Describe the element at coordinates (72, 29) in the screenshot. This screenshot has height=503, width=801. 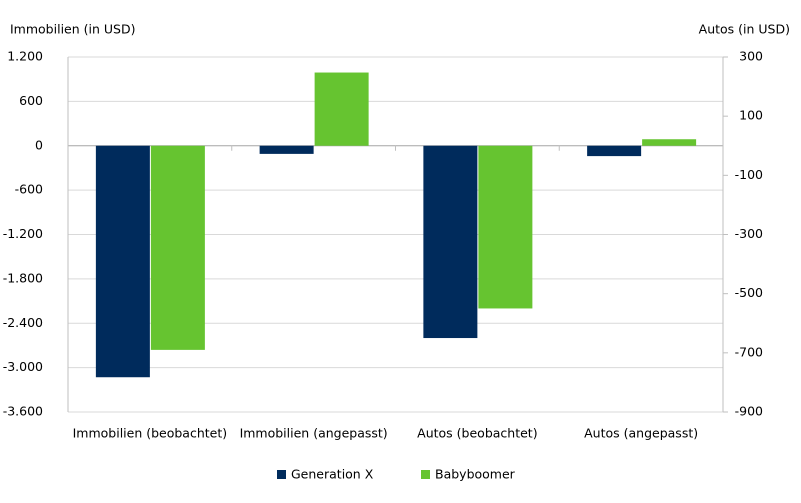
I see `y-axis-title: Immobilien (in USD)` at that location.